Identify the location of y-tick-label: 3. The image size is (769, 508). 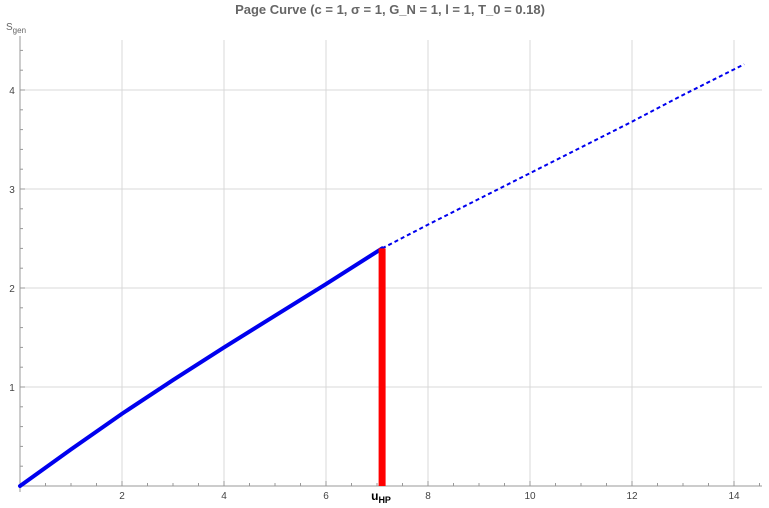
(12, 190).